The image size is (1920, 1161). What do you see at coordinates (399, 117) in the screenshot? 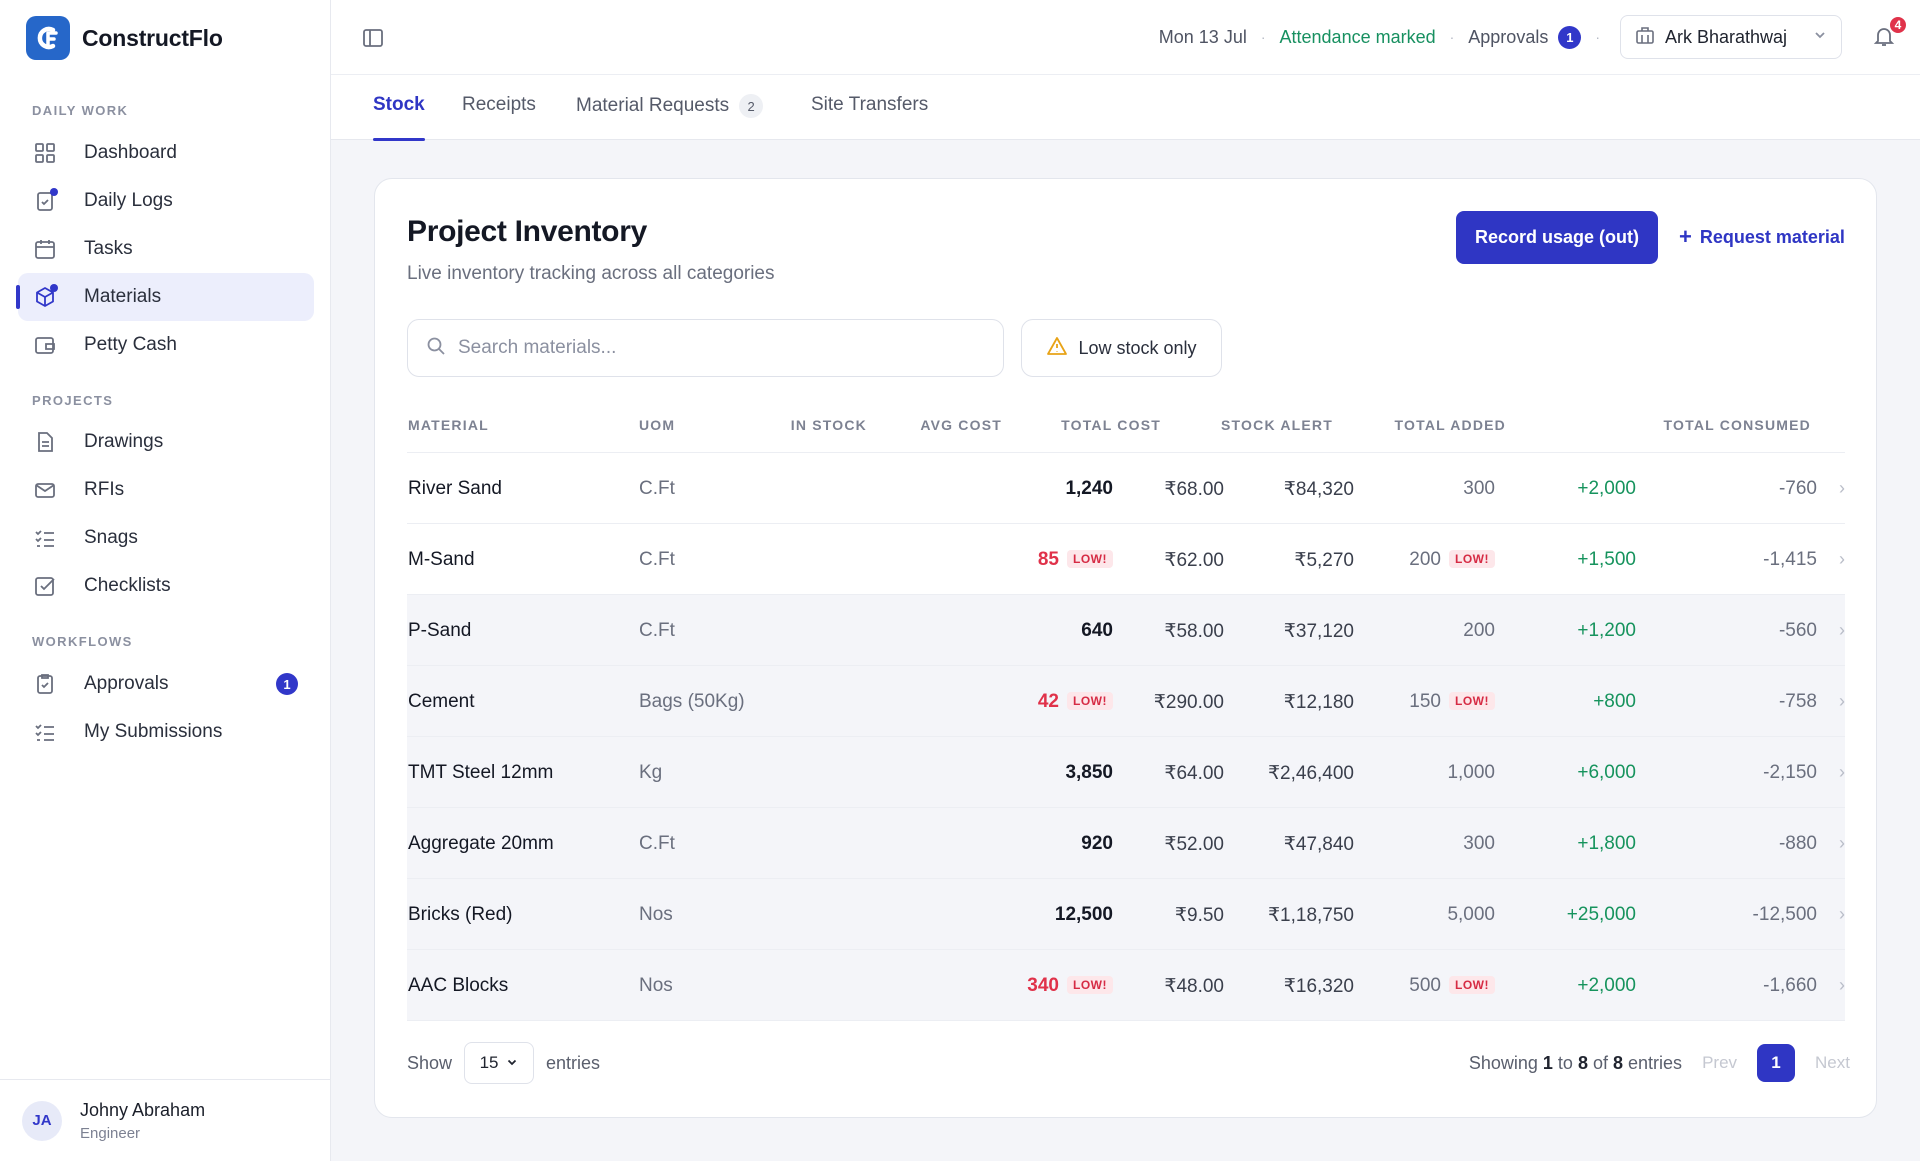
I see `tab-stock: Stock` at bounding box center [399, 117].